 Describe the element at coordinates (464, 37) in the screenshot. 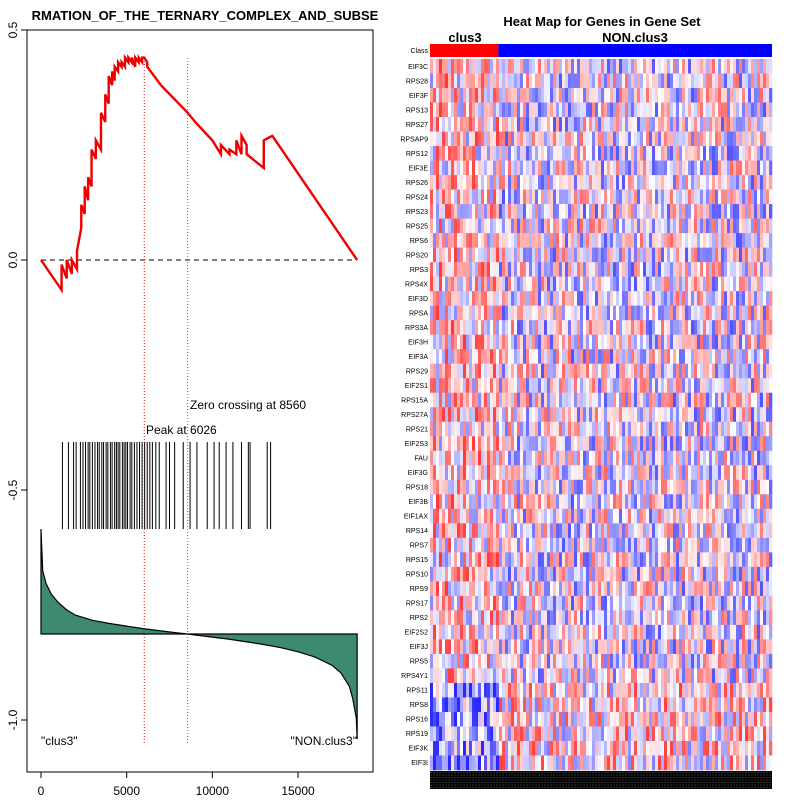

I see `class-label-clus3: clus3` at that location.